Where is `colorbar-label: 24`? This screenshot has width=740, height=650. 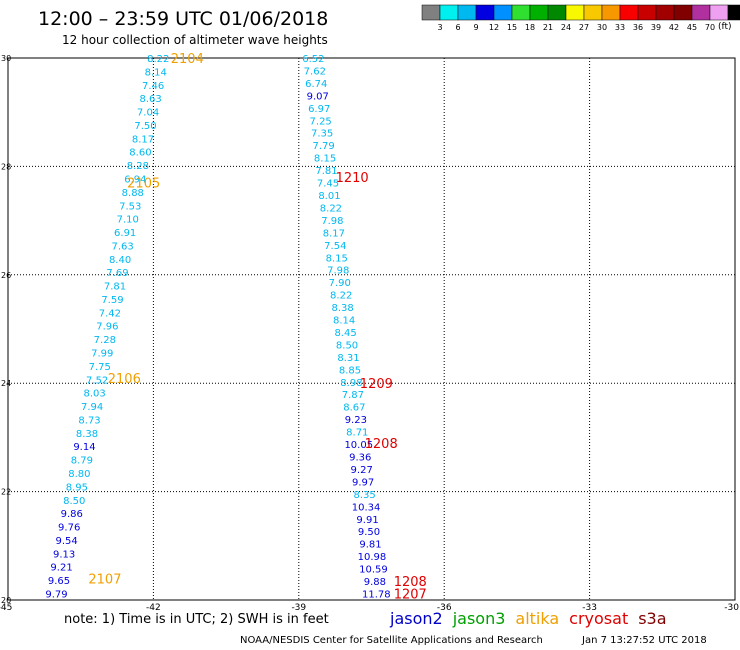 colorbar-label: 24 is located at coordinates (566, 27).